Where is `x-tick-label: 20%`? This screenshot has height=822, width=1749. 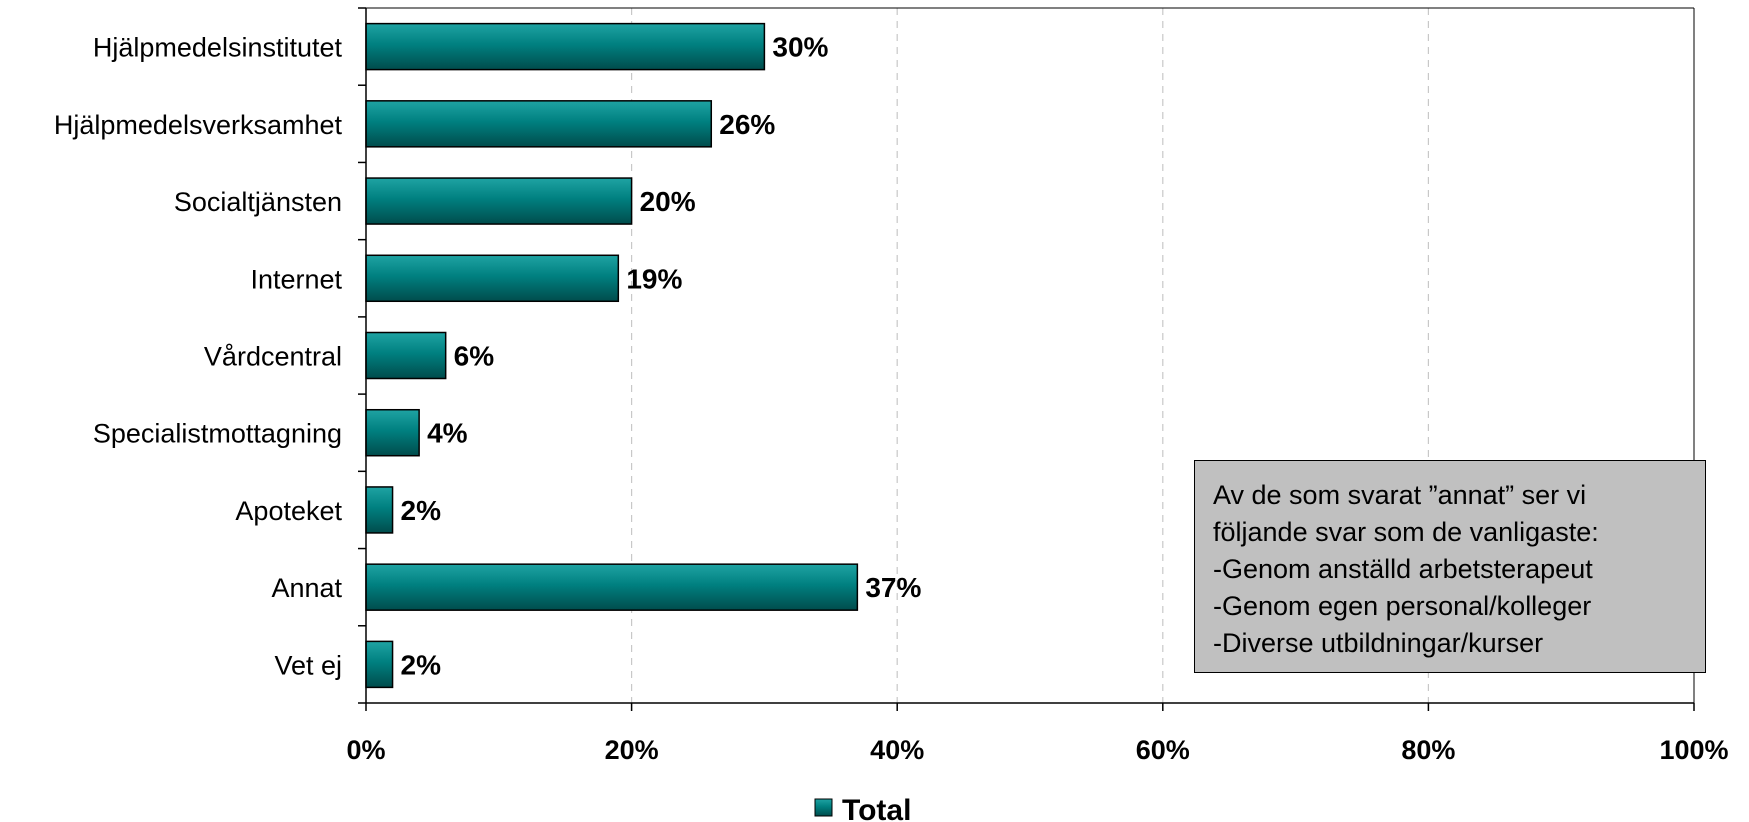
x-tick-label: 20% is located at coordinates (632, 750).